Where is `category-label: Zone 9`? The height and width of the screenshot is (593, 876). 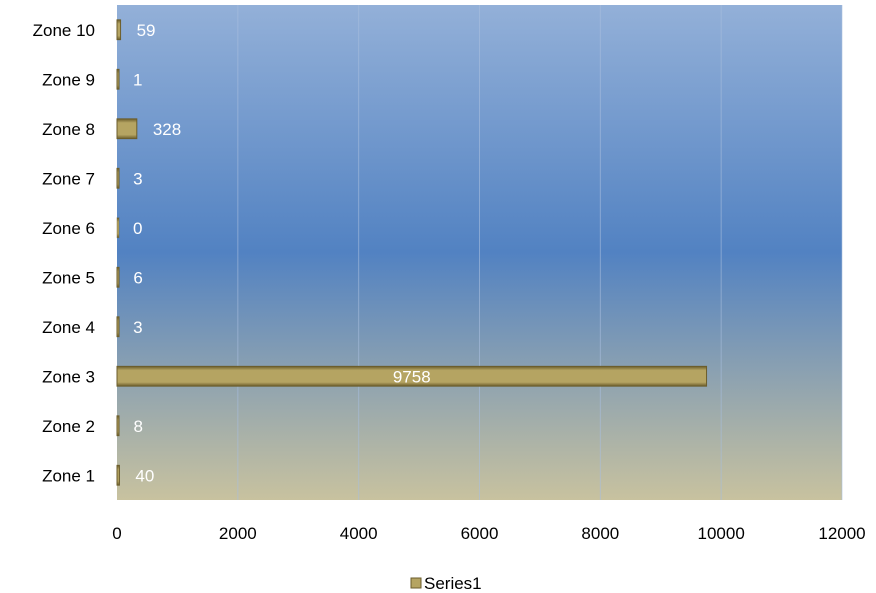
category-label: Zone 9 is located at coordinates (68, 79).